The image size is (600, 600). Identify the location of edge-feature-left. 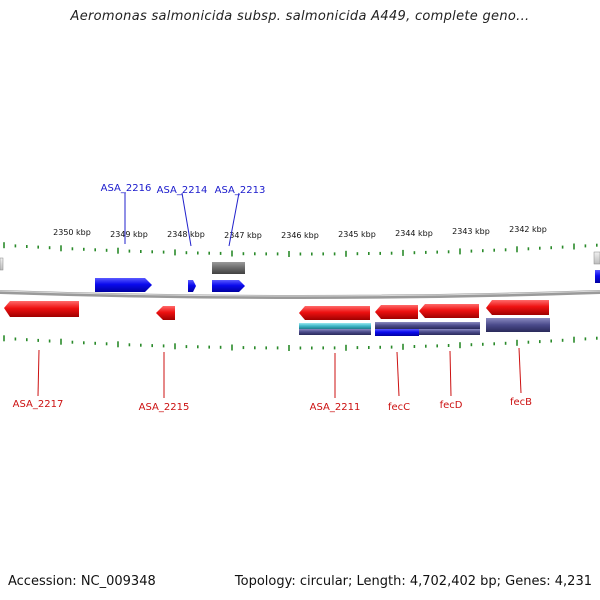
(2, 264).